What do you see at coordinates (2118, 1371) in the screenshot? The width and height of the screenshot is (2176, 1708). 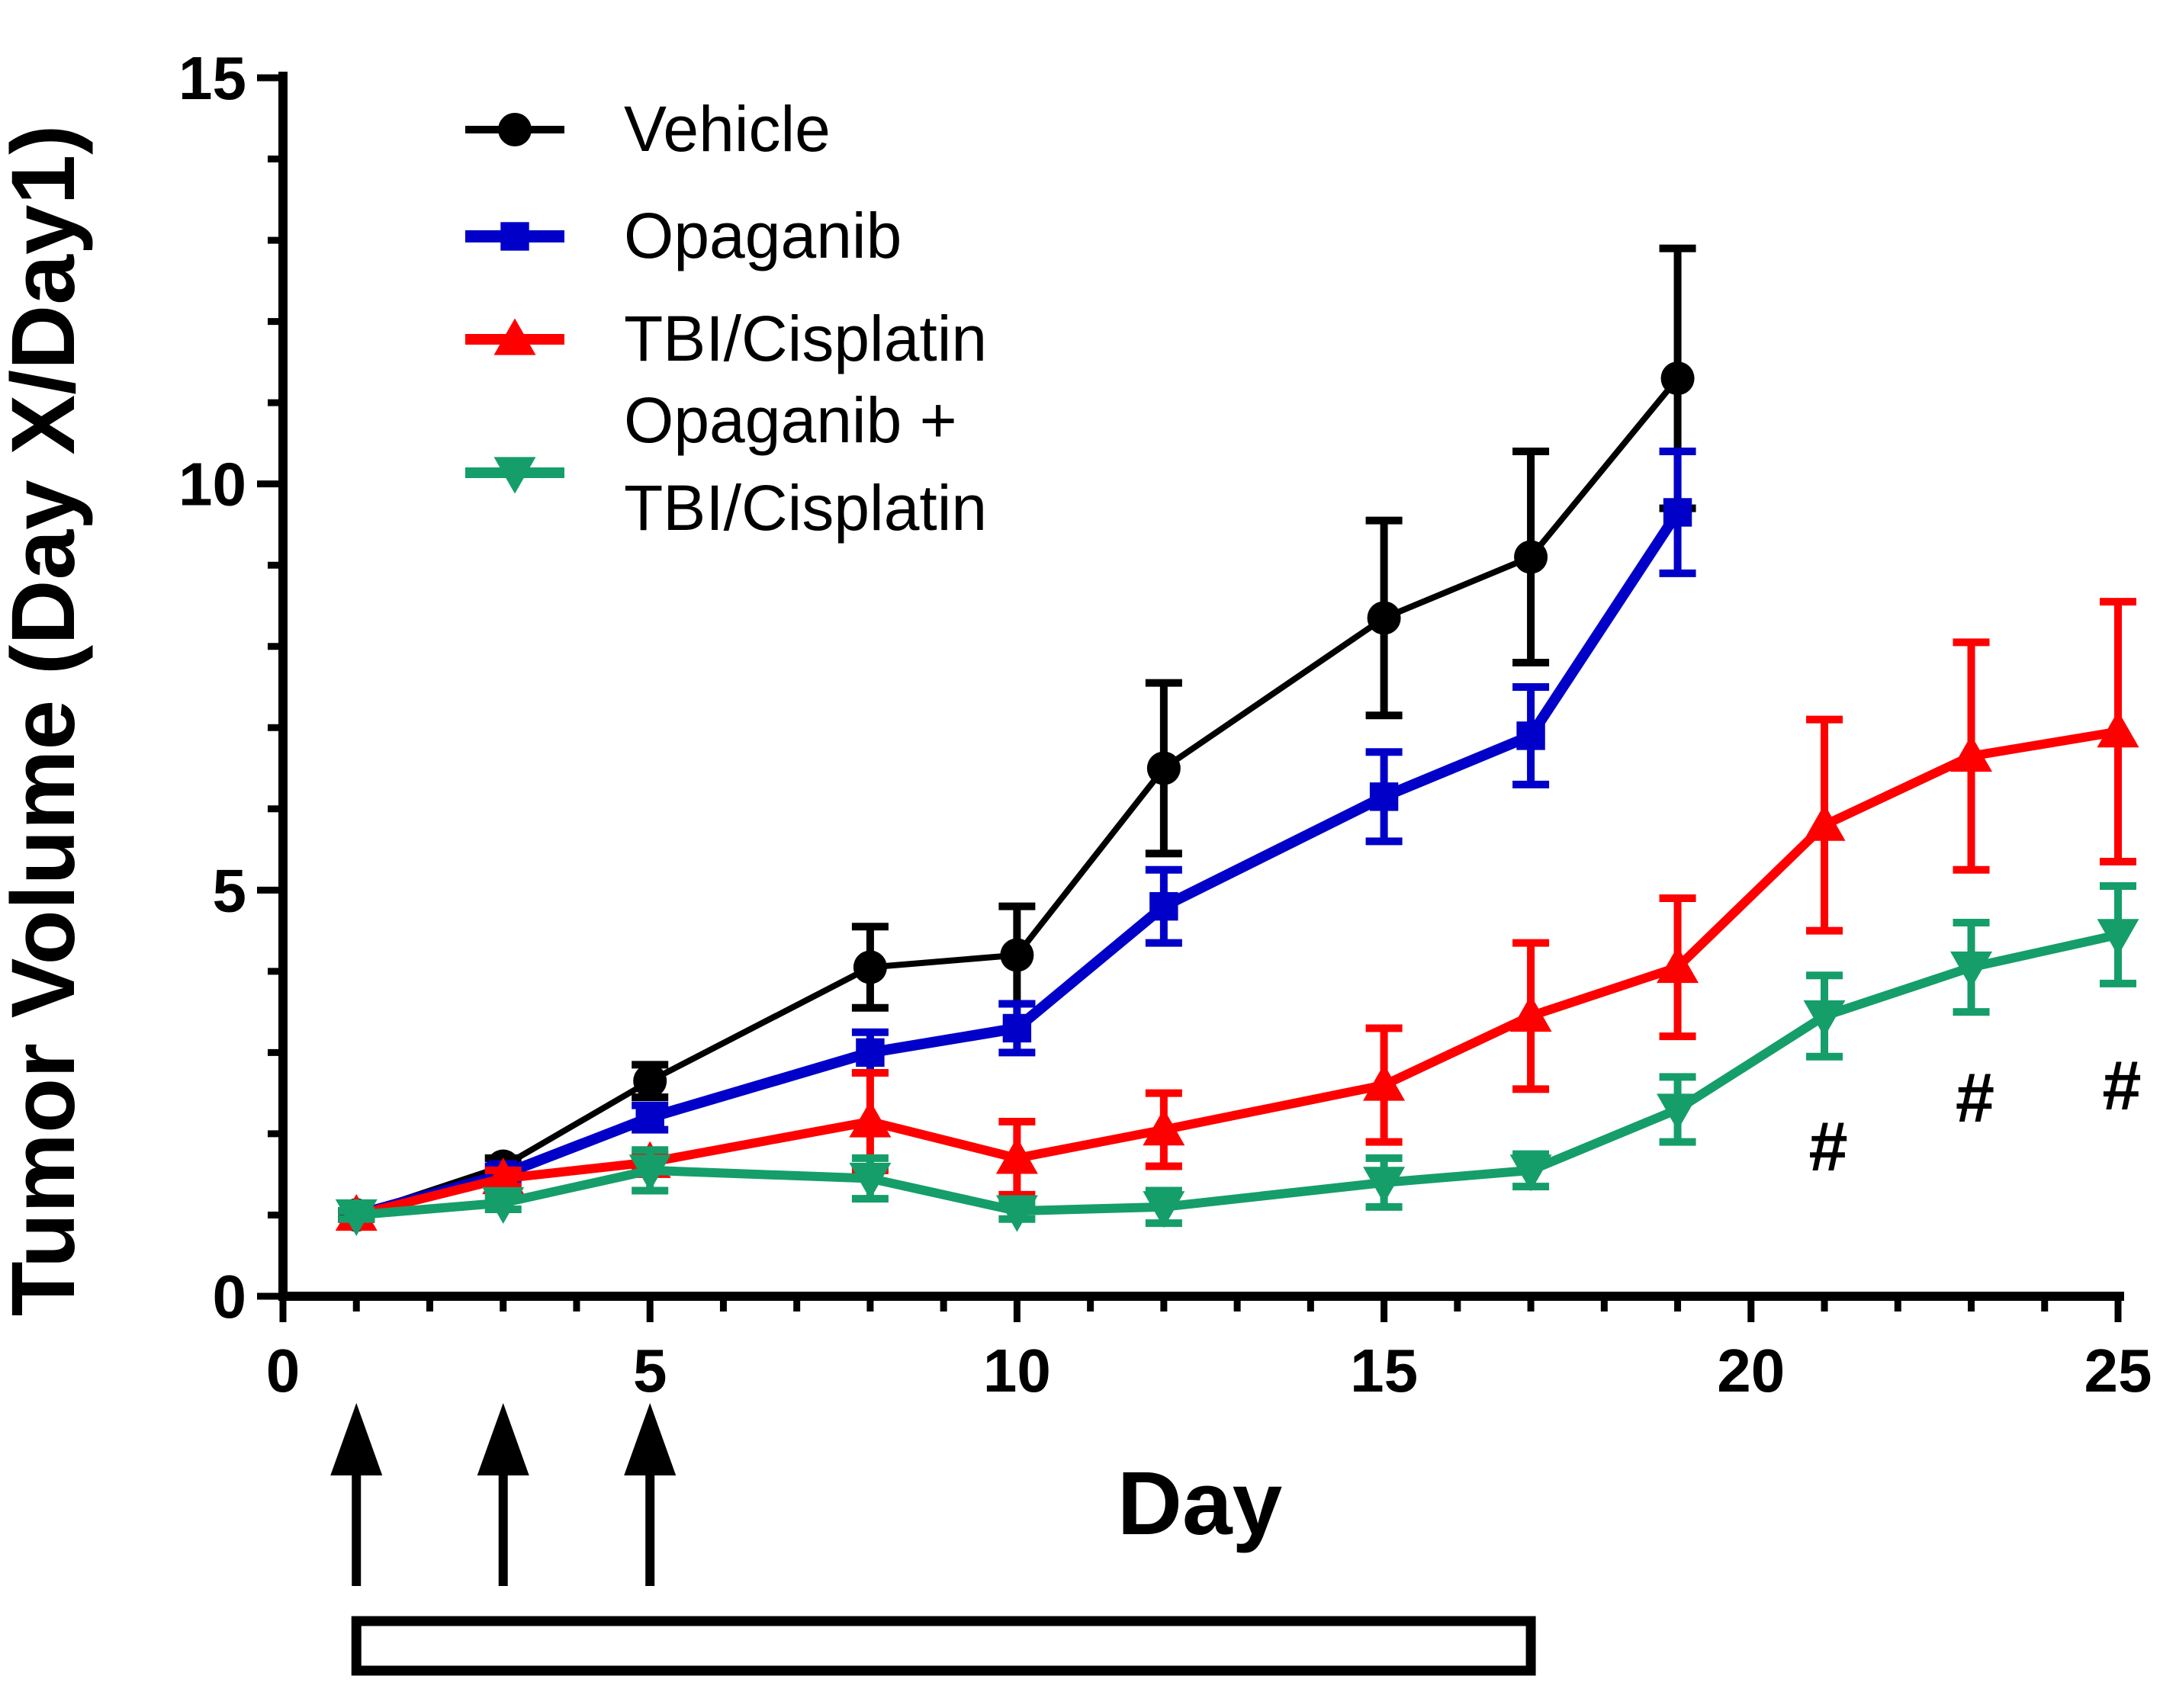 I see `x-tick-label: 25` at bounding box center [2118, 1371].